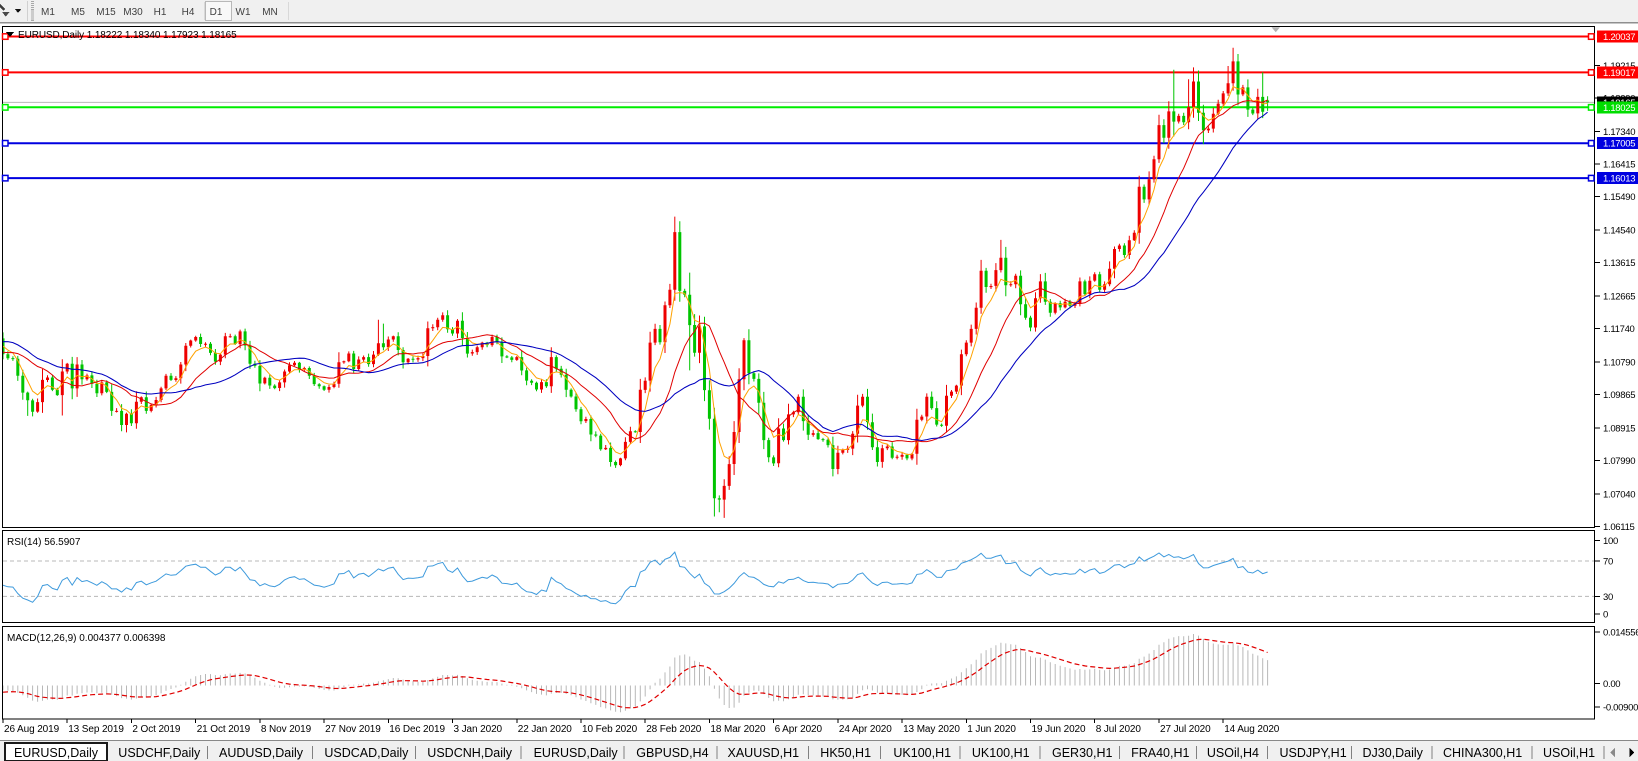  I want to click on svg-text: 27 Nov 2019, so click(353, 729).